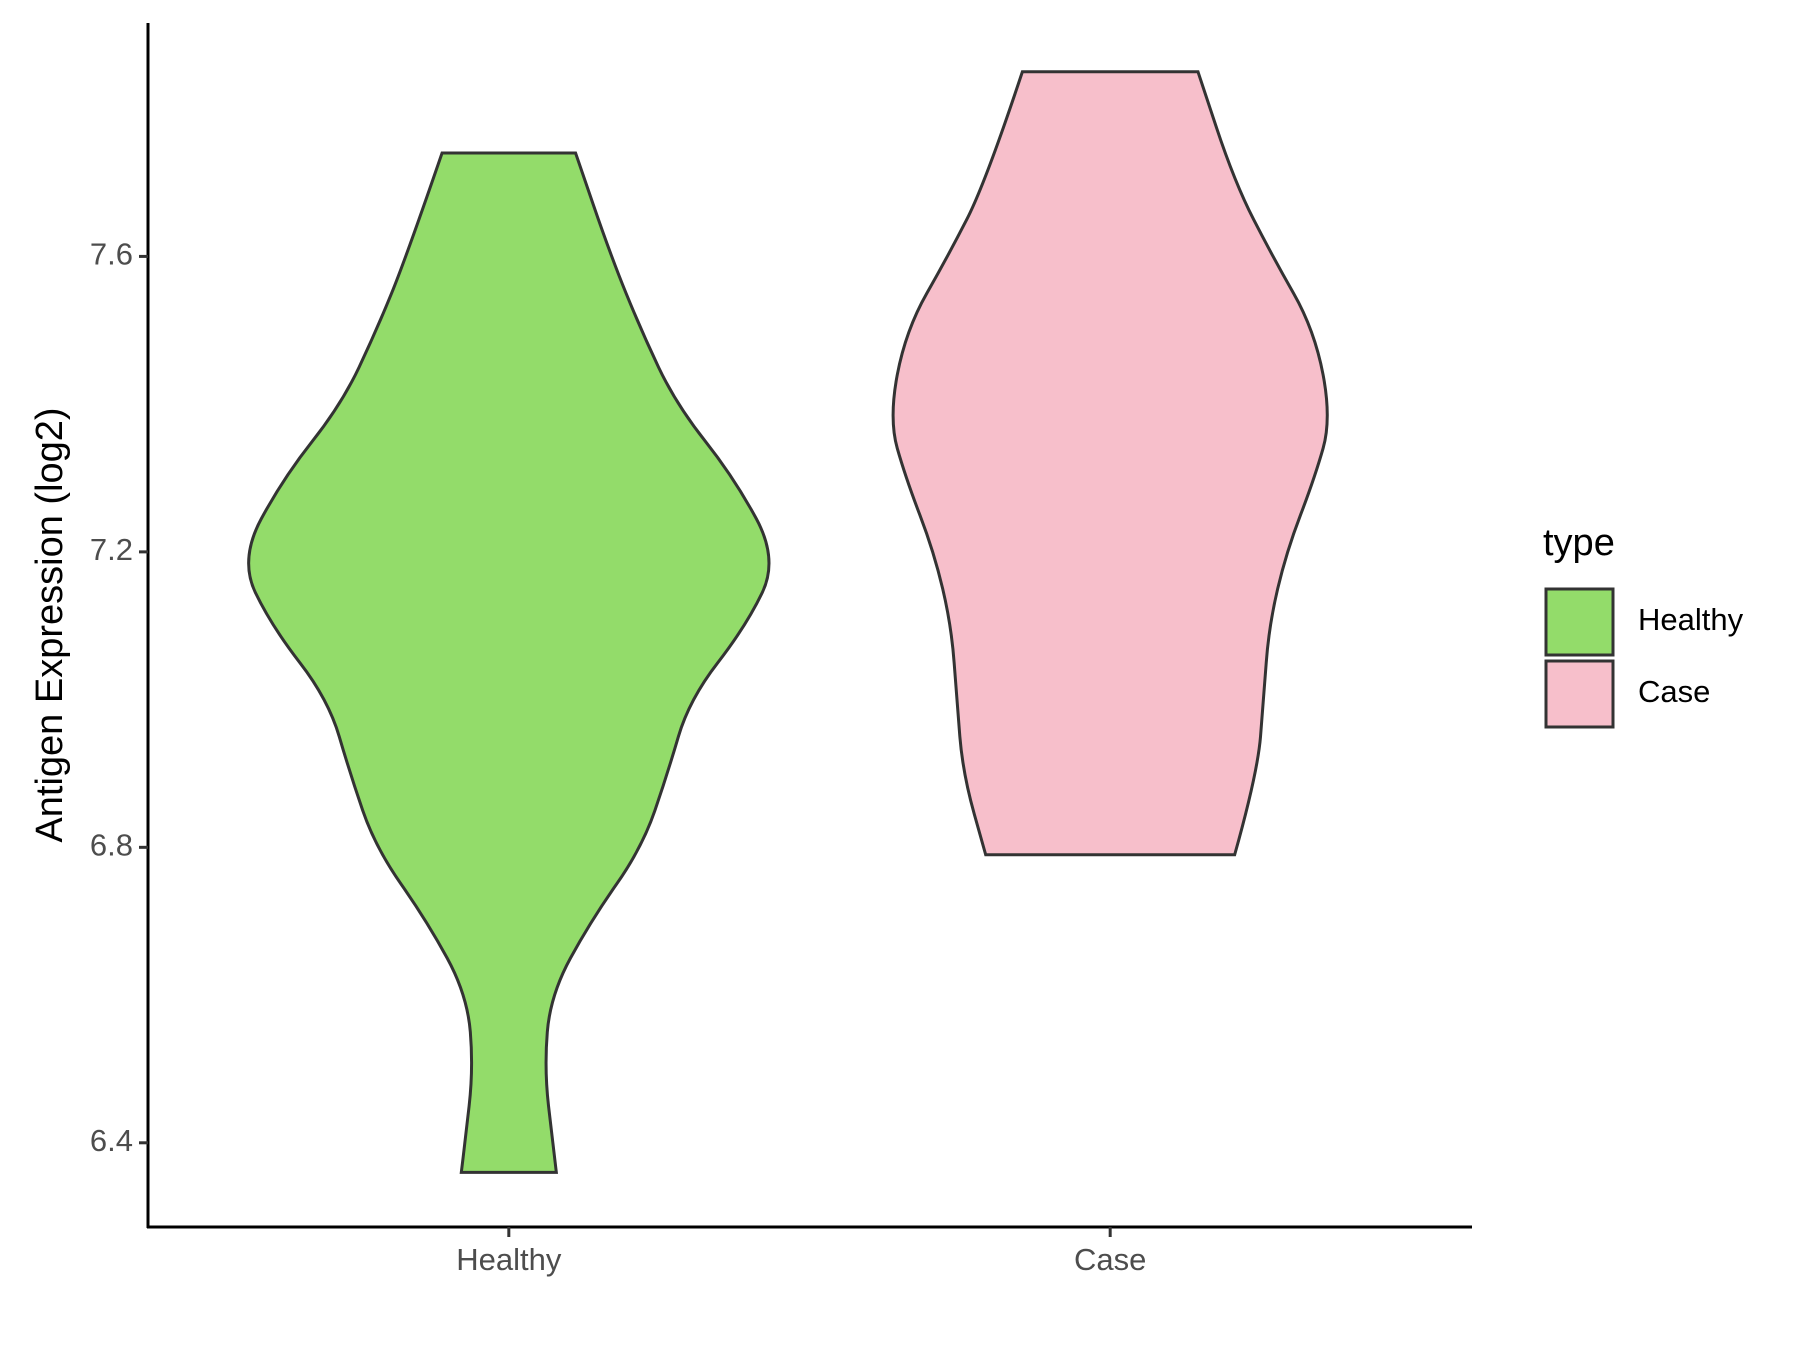 This screenshot has width=1800, height=1350. Describe the element at coordinates (111, 549) in the screenshot. I see `y-tick-label: 7.2` at that location.